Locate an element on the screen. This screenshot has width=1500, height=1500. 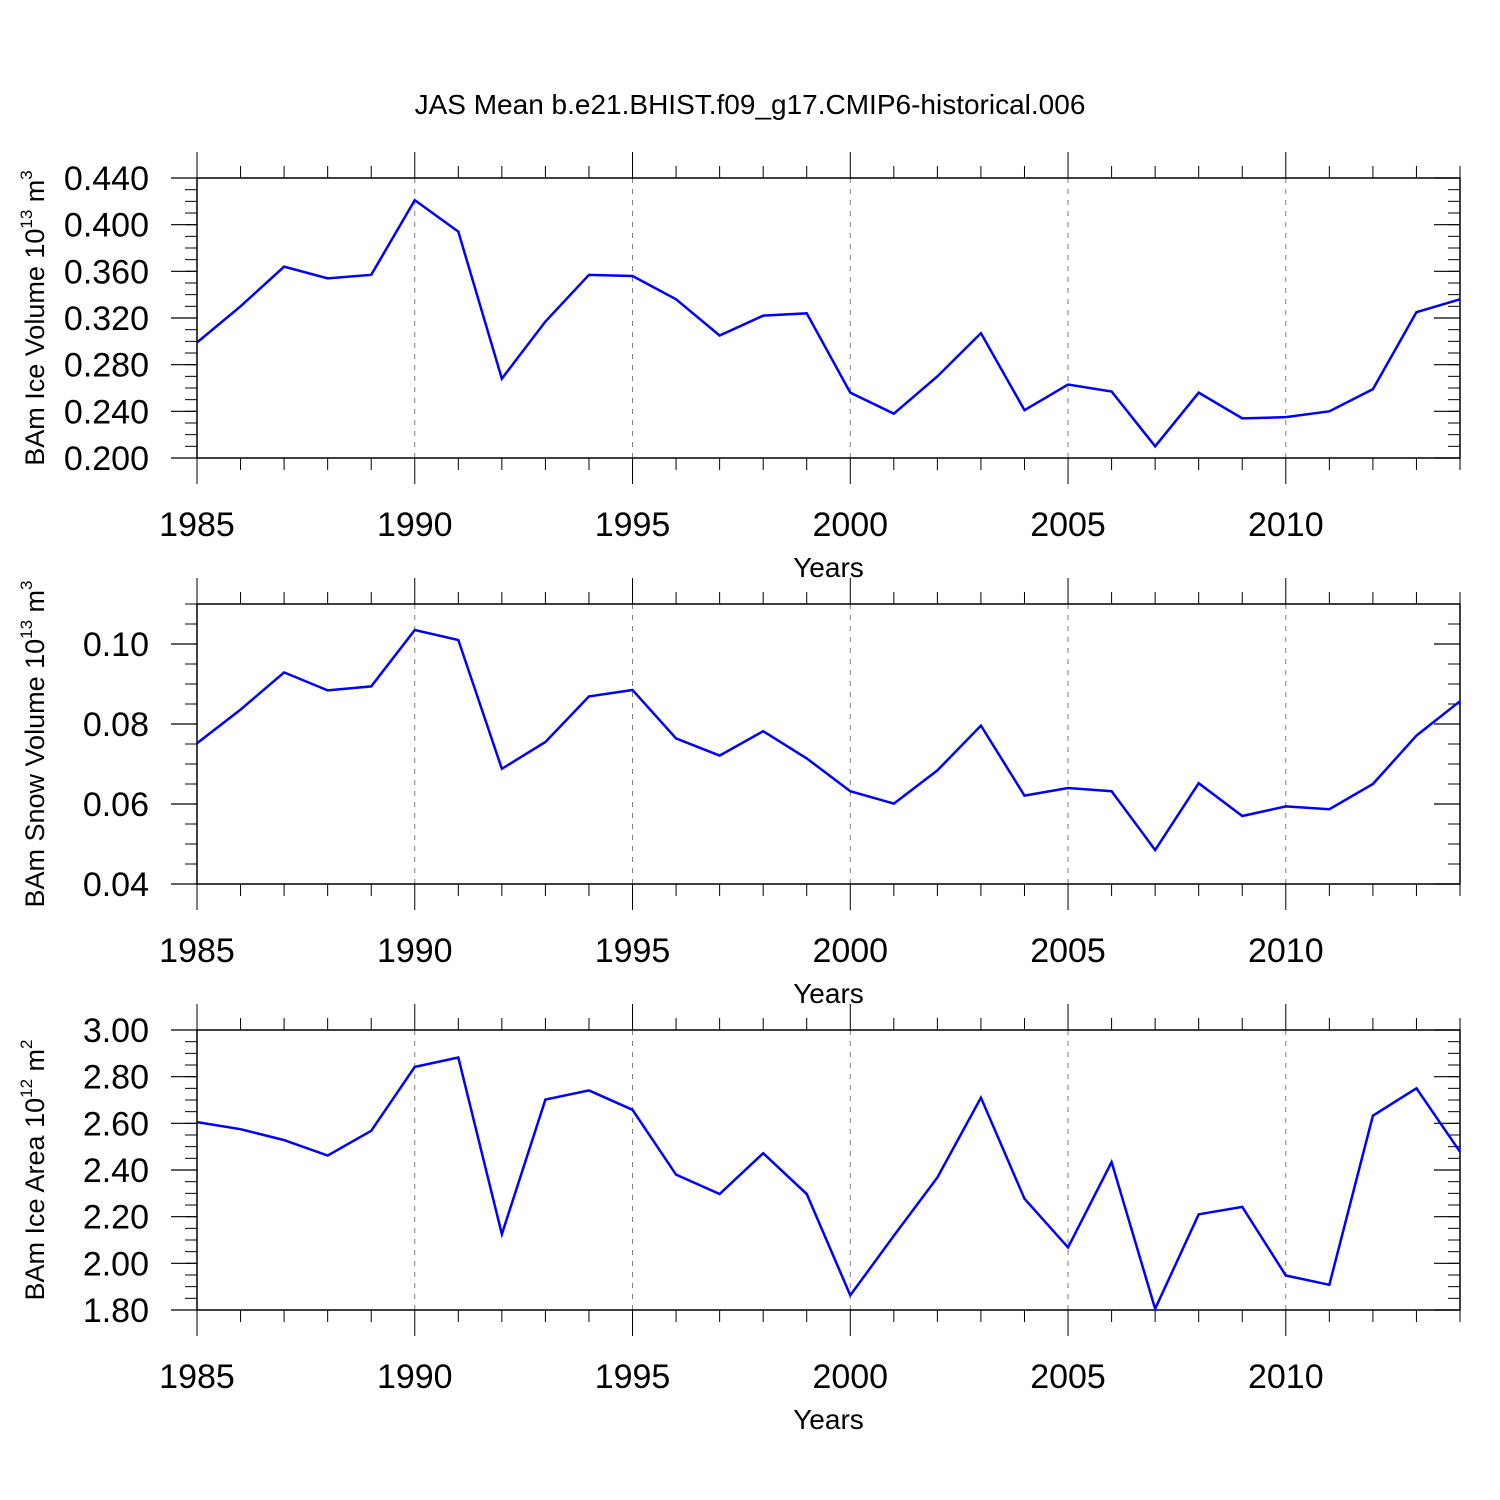
y-axis-title-text: BAm Ice Volume 10 is located at coordinates (35, 347).